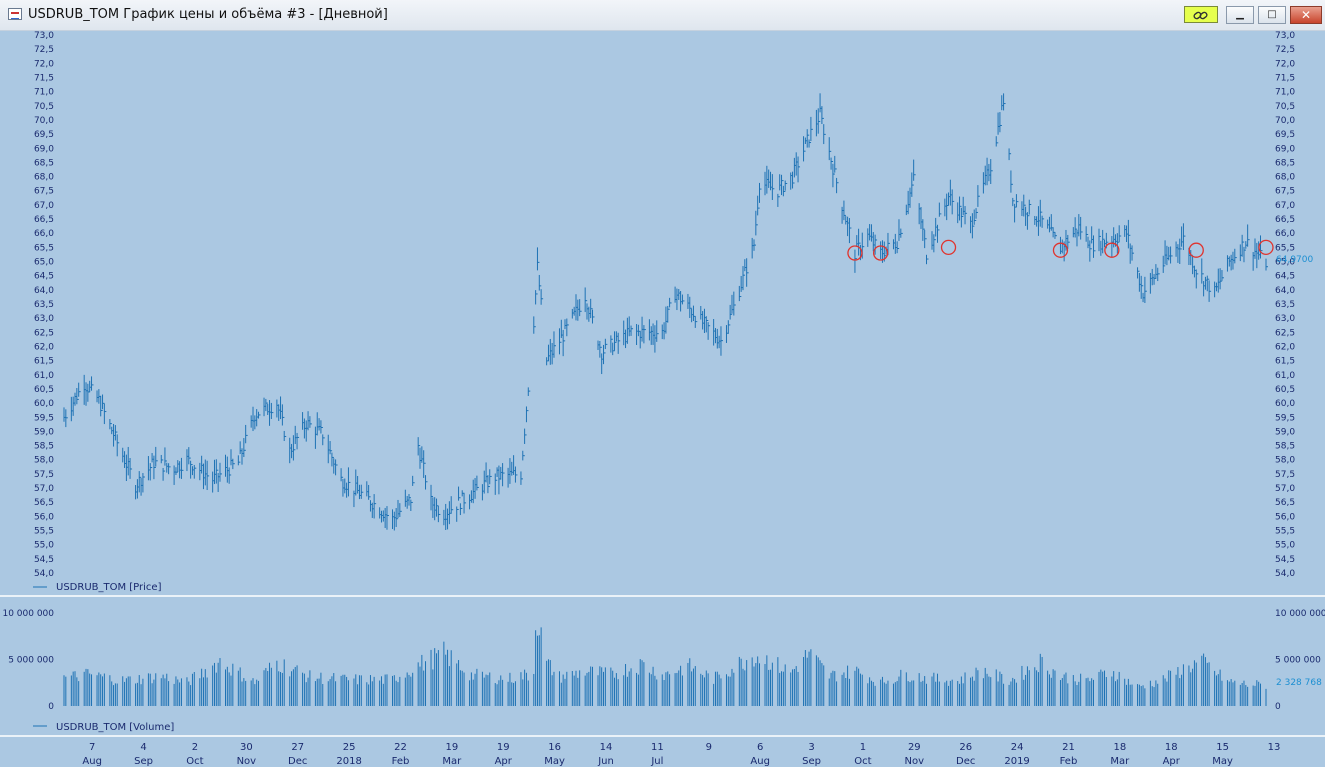 The height and width of the screenshot is (767, 1325). I want to click on price-tick-left: 65,0, so click(44, 263).